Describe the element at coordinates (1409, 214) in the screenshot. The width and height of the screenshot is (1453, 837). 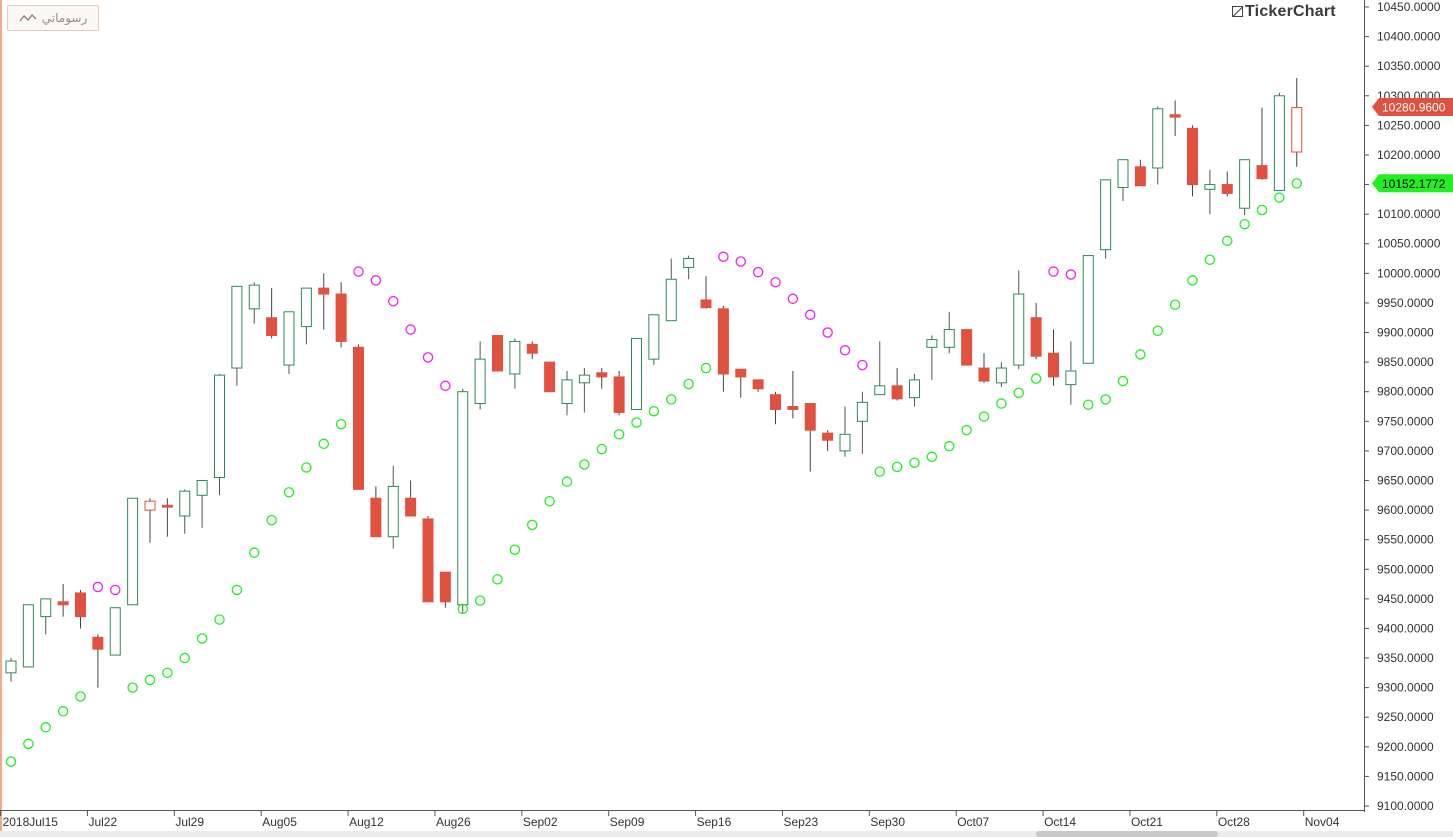
I see `y-tick-label: 10100.0000` at that location.